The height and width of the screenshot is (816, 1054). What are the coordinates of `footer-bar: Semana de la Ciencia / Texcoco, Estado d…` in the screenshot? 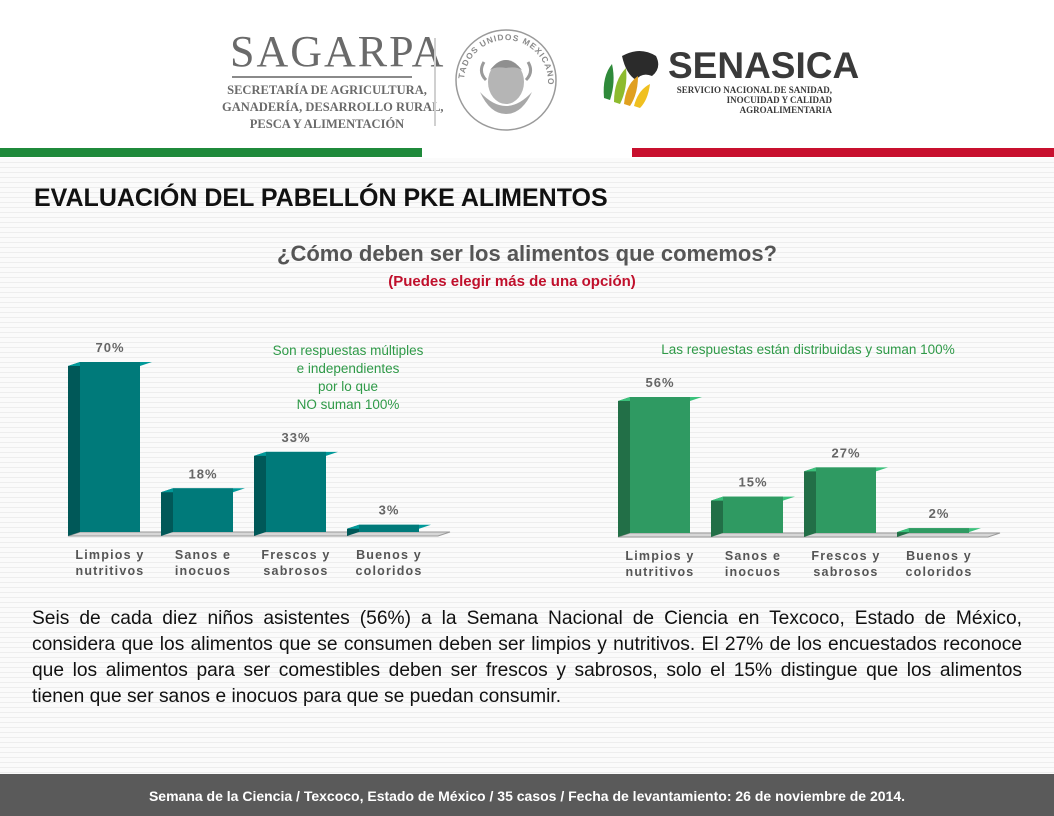 It's located at (527, 795).